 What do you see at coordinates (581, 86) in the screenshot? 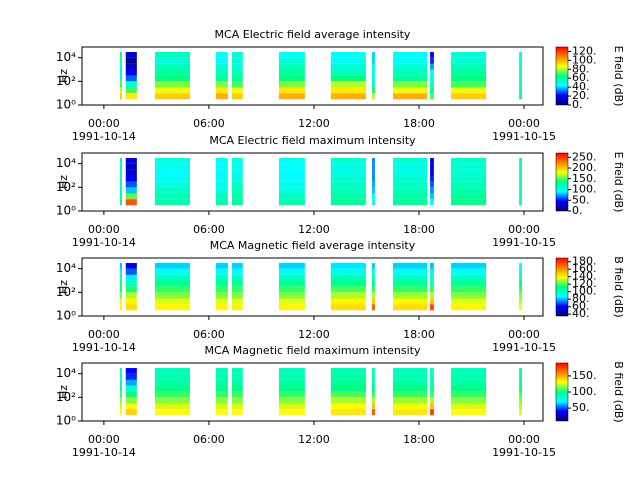
I see `colorbar-tick-label: 40.` at bounding box center [581, 86].